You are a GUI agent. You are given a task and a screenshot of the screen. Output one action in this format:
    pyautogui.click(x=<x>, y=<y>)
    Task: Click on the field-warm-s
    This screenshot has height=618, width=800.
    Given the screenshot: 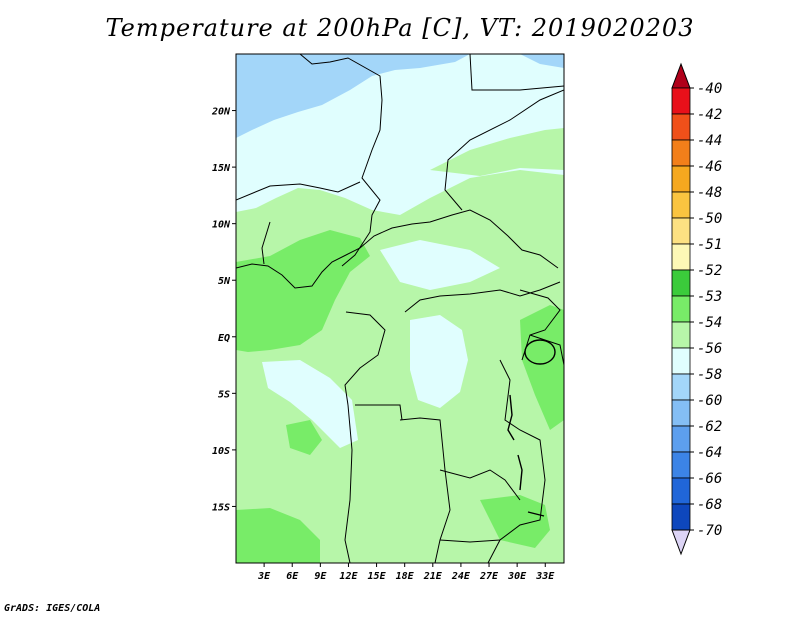 What is the action you would take?
    pyautogui.click(x=515, y=521)
    